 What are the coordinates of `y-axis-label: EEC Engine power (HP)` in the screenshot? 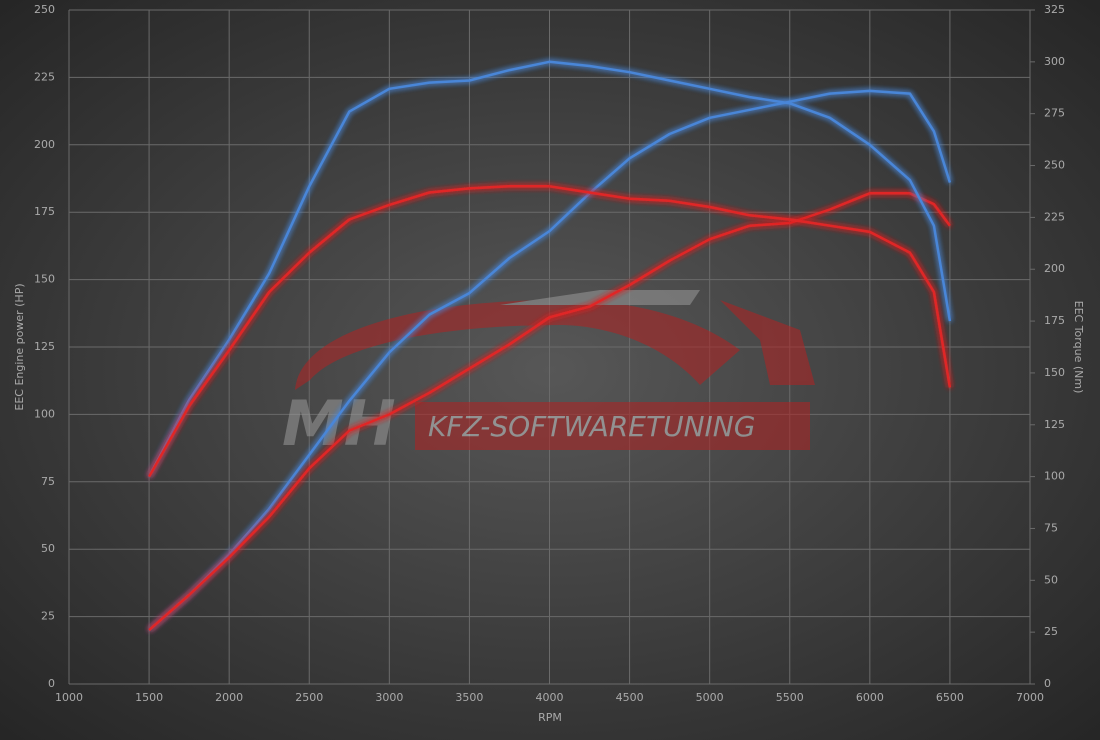 It's located at (19, 346).